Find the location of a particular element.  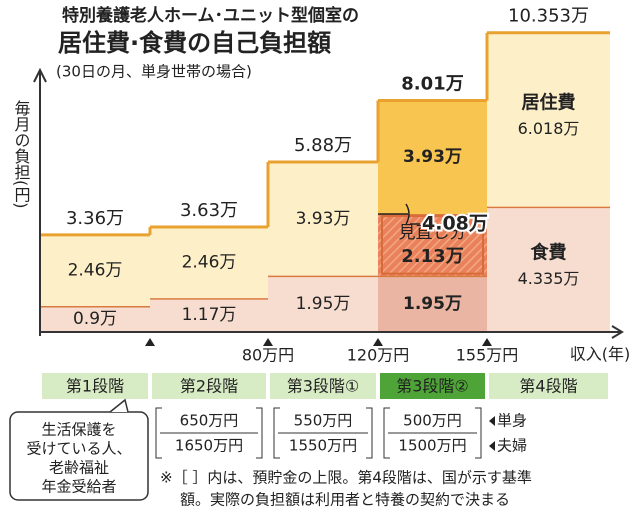

x-axis is located at coordinates (332, 332).